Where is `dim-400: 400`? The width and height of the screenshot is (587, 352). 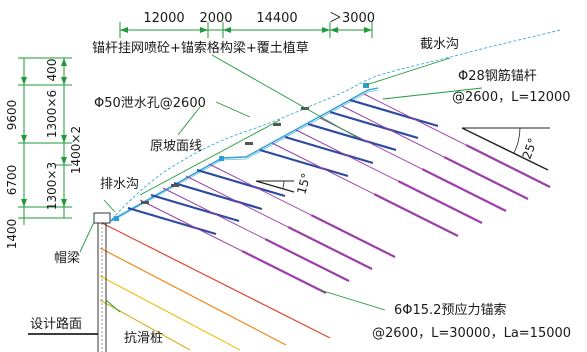
dim-400: 400 is located at coordinates (52, 70).